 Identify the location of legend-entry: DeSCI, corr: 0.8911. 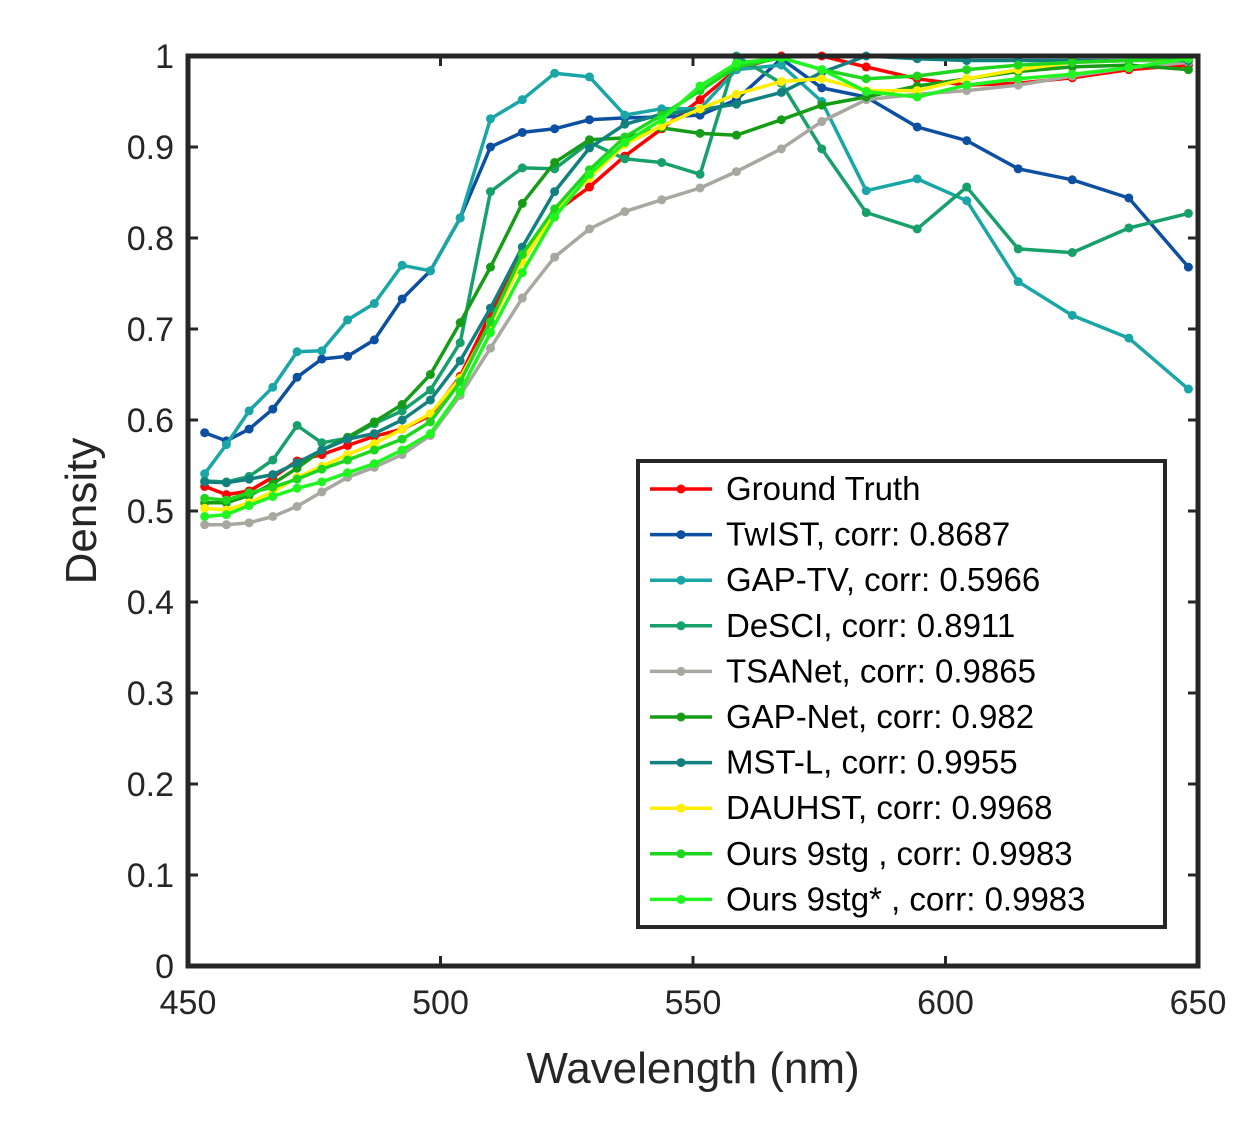
(832, 625).